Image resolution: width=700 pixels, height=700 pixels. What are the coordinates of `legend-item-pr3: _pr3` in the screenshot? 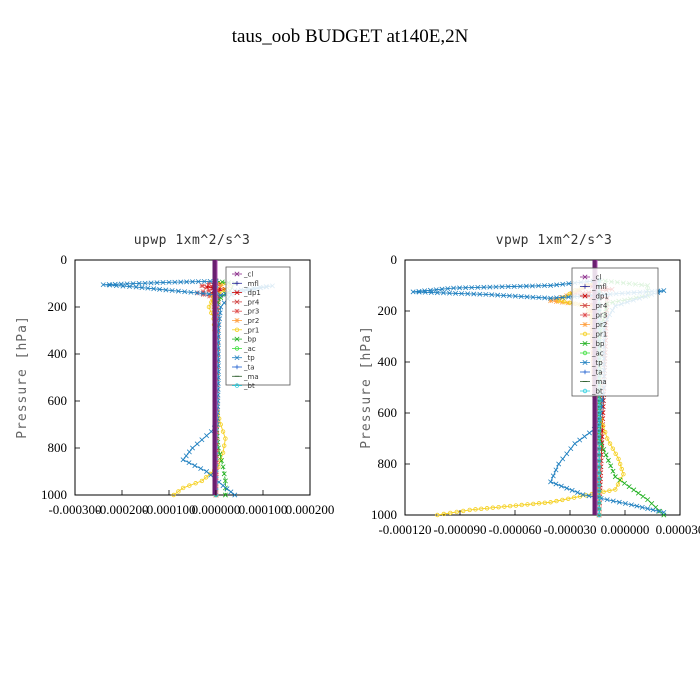 It's located at (245, 312).